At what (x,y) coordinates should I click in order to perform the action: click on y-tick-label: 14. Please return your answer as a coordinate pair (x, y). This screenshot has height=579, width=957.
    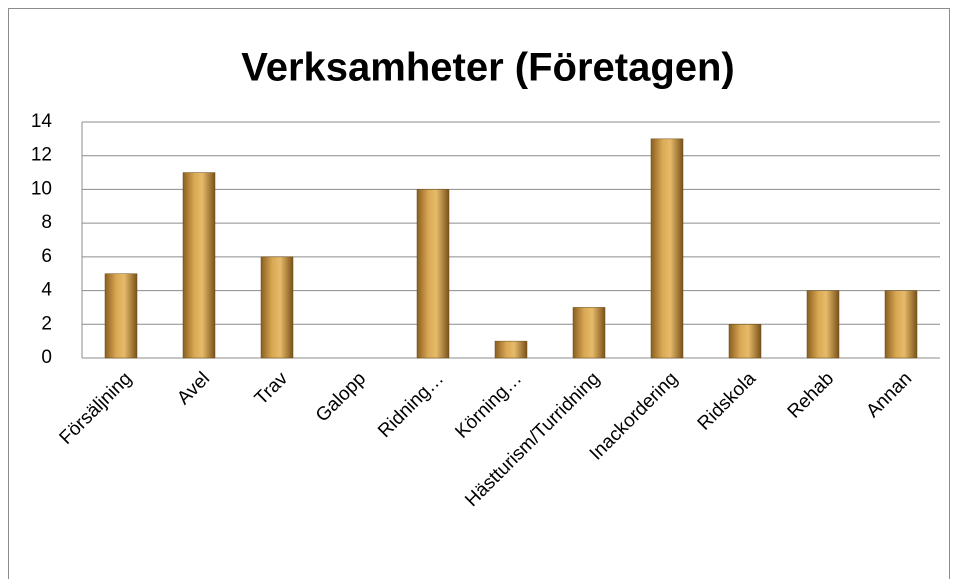
    Looking at the image, I should click on (42, 121).